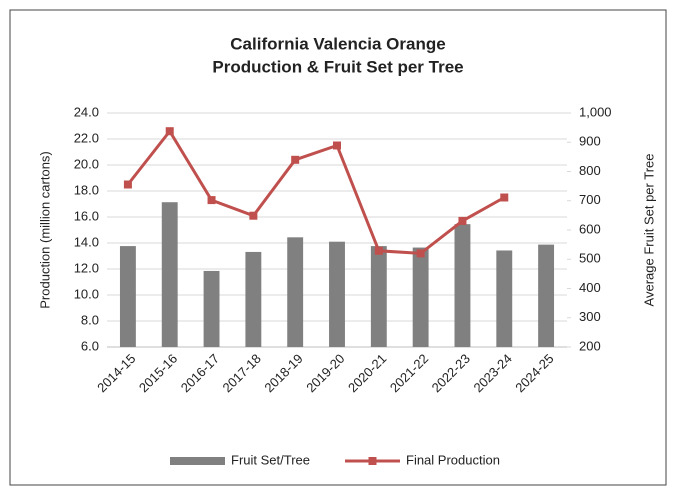 This screenshot has width=677, height=494. What do you see at coordinates (86, 189) in the screenshot?
I see `y-tick-label: 18.0` at bounding box center [86, 189].